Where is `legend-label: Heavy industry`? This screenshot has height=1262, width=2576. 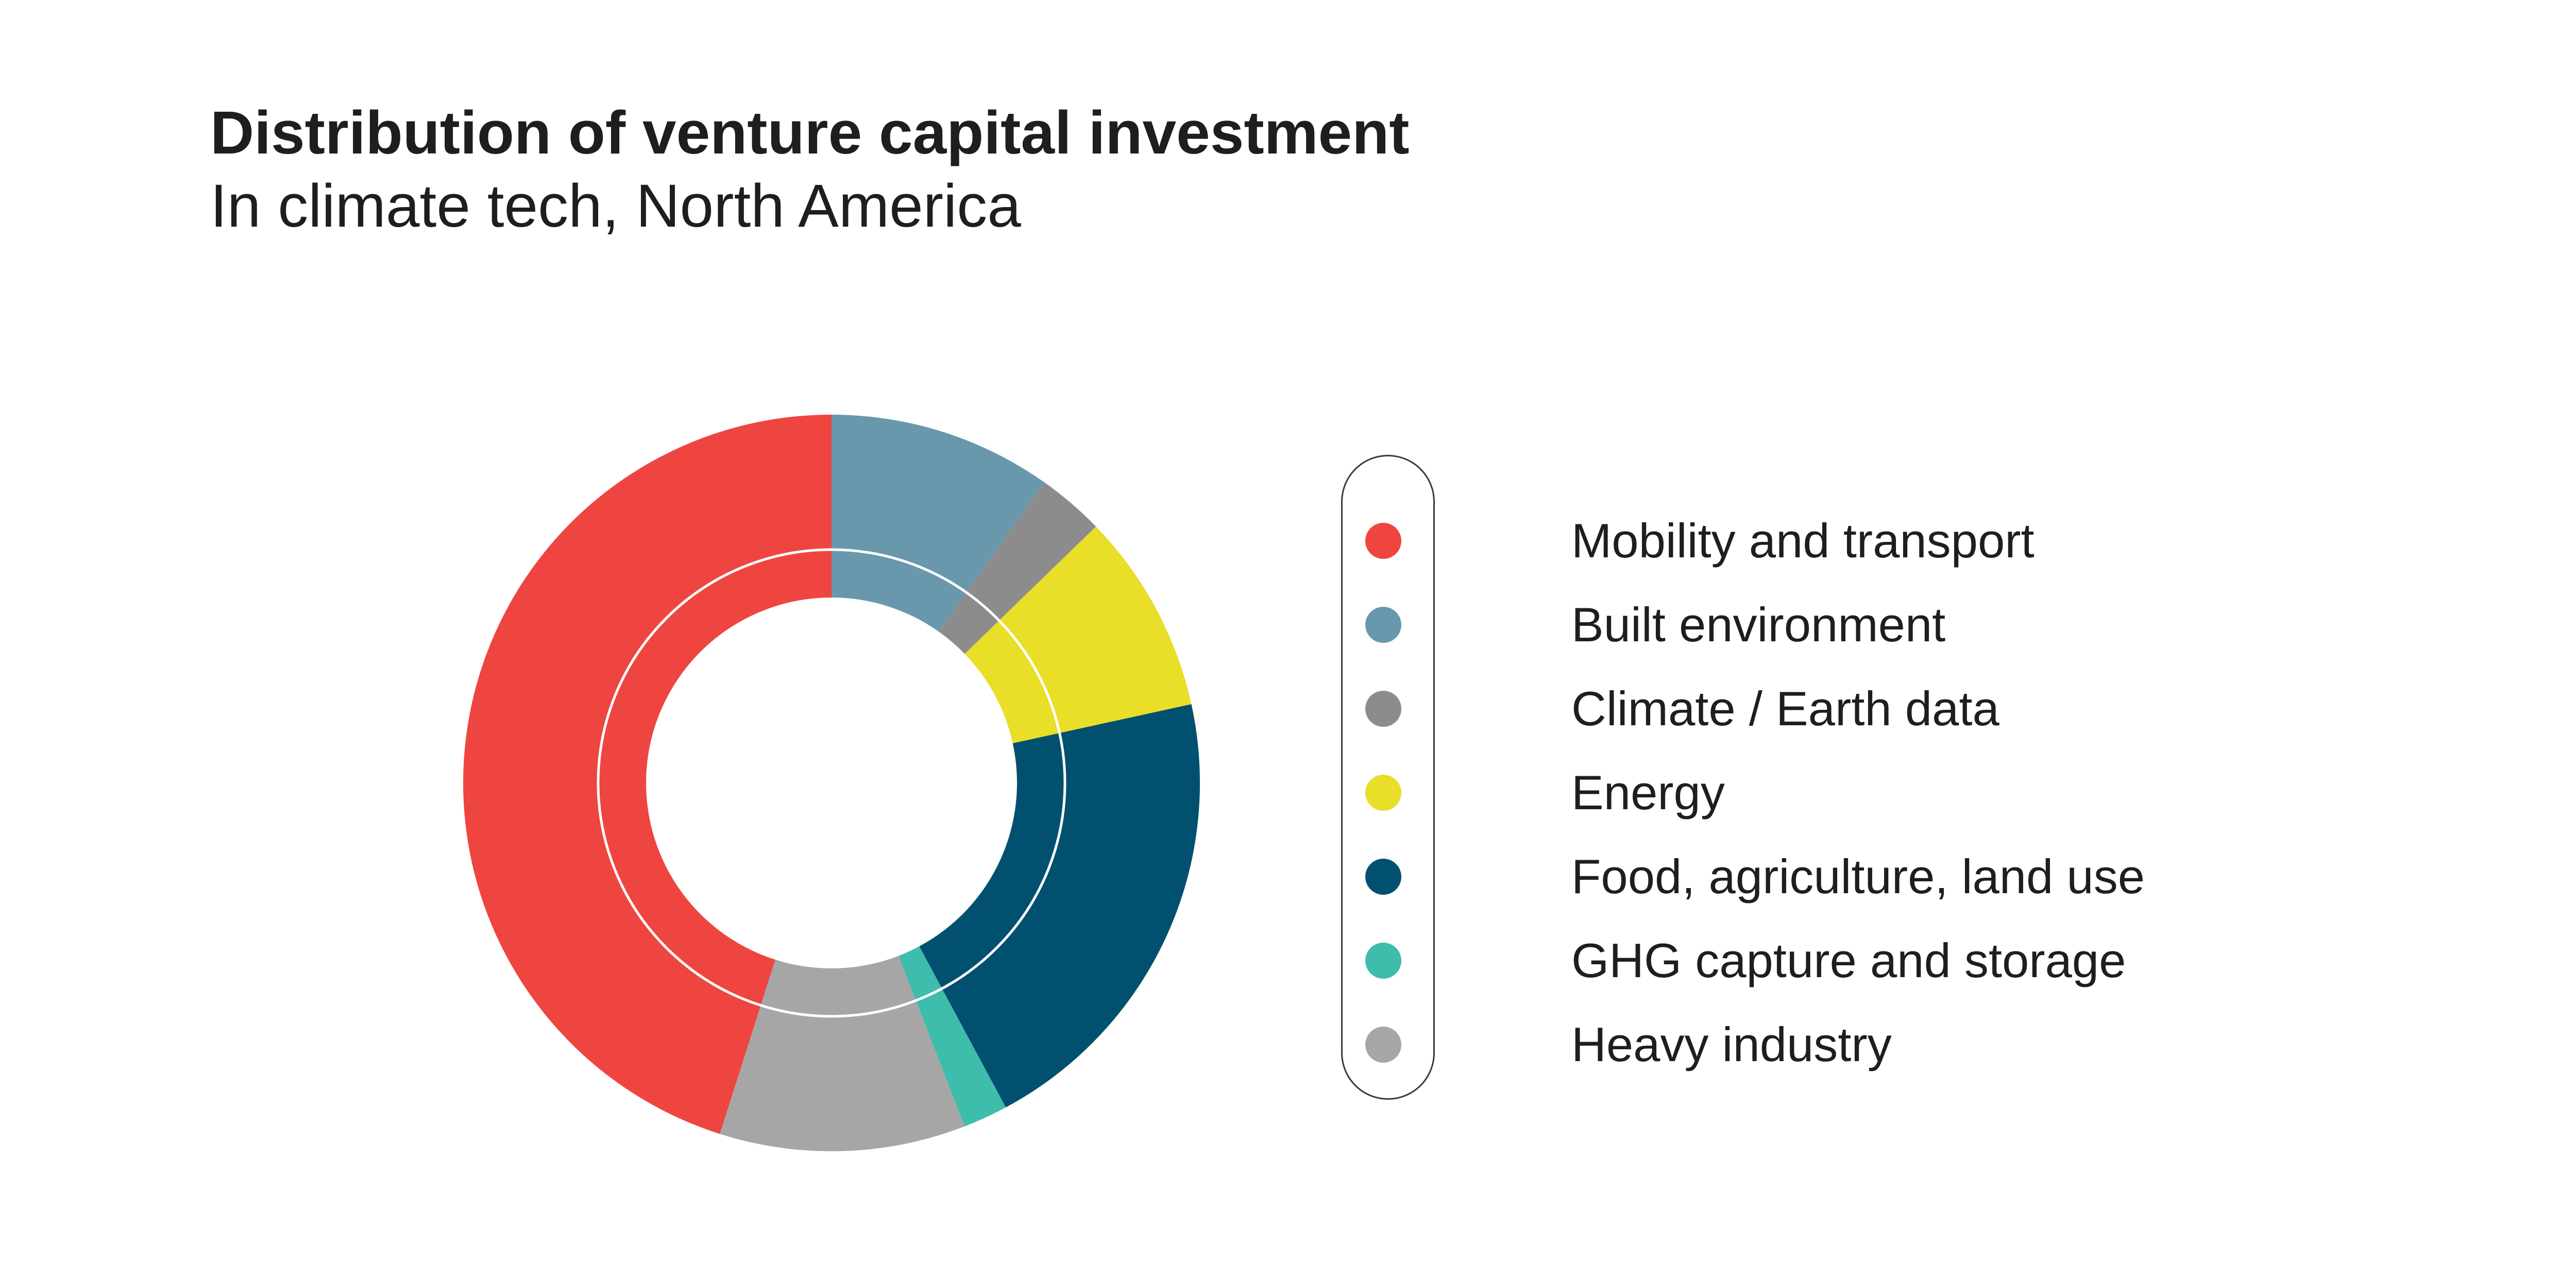
legend-label: Heavy industry is located at coordinates (1731, 1044).